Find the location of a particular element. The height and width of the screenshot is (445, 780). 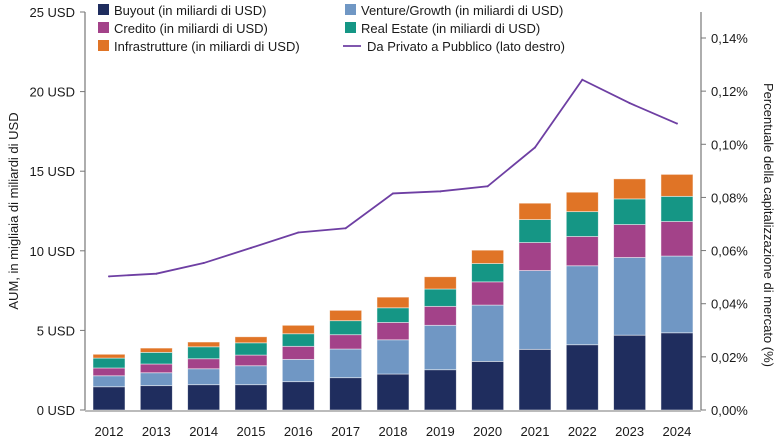

y-tick-label: 10 USD is located at coordinates (52, 251).